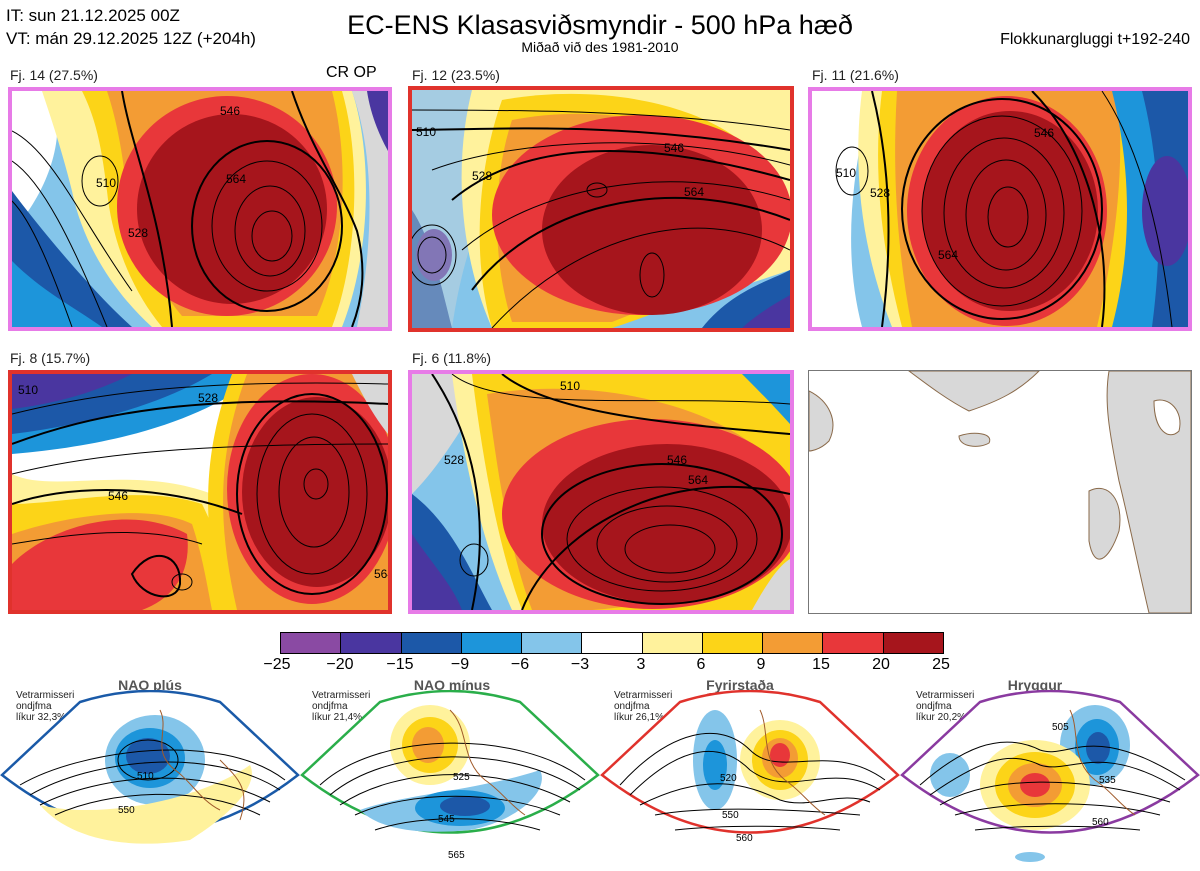  Describe the element at coordinates (93, 15) in the screenshot. I see `init-time: IT: sun 21.12.2025 00Z` at that location.